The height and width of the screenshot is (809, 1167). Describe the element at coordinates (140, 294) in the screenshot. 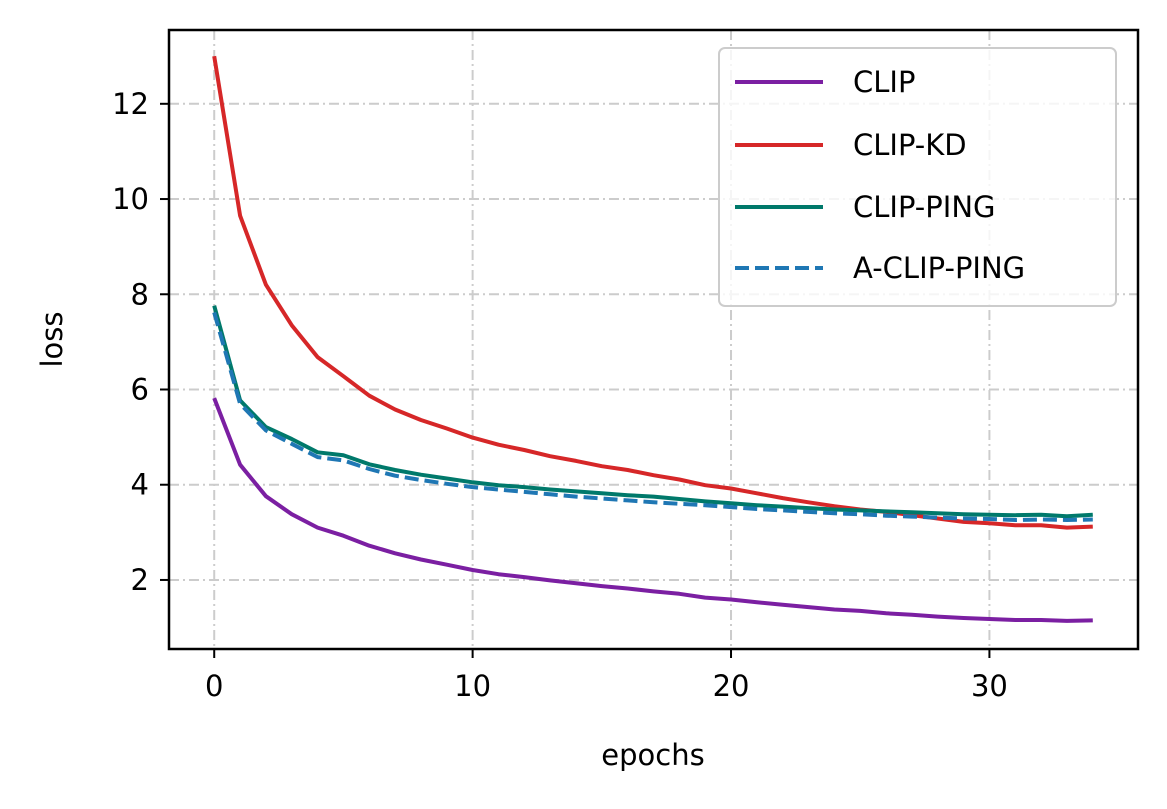

I see `y-tick-label: 8` at that location.